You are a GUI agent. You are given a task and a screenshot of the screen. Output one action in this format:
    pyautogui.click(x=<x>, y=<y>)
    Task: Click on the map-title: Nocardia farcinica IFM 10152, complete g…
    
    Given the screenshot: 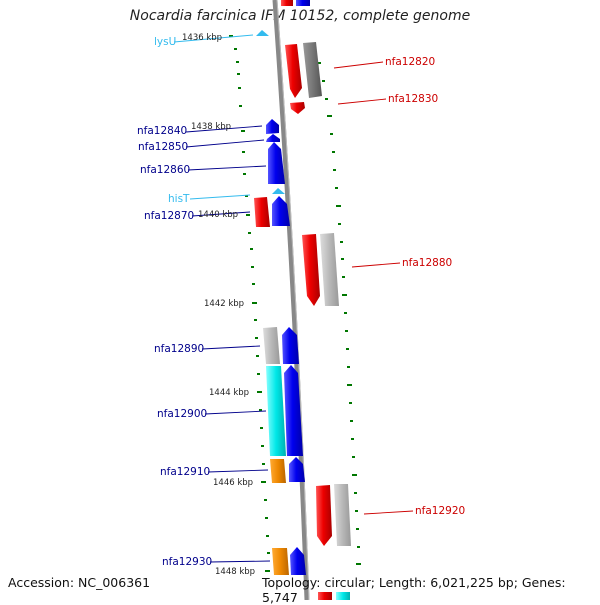 What is the action you would take?
    pyautogui.click(x=300, y=16)
    